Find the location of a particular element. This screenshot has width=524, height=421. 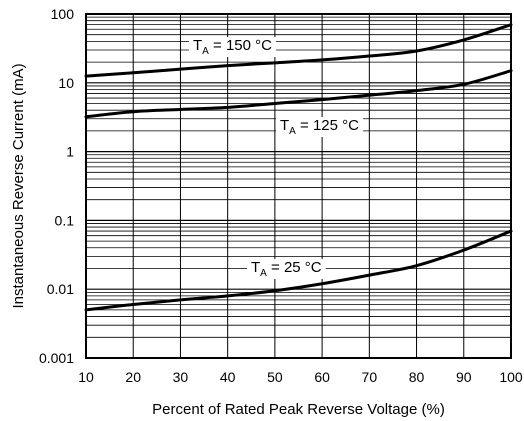

x-tick-label: 10 is located at coordinates (86, 377).